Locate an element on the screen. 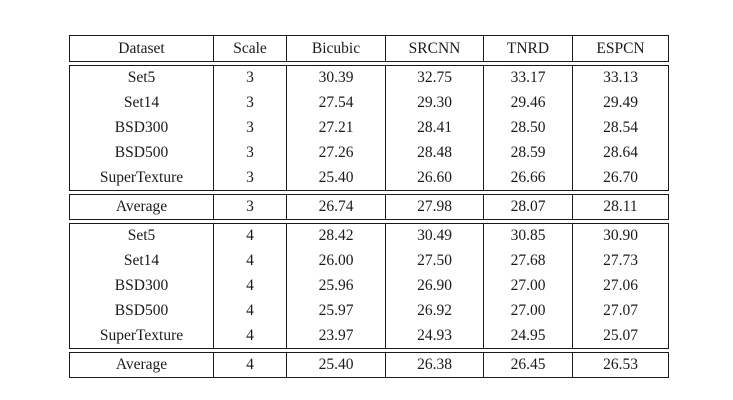 The height and width of the screenshot is (400, 733). table-header-section: Dataset Scale Bicubic SRCNN TNRD ESPCN is located at coordinates (369, 48).